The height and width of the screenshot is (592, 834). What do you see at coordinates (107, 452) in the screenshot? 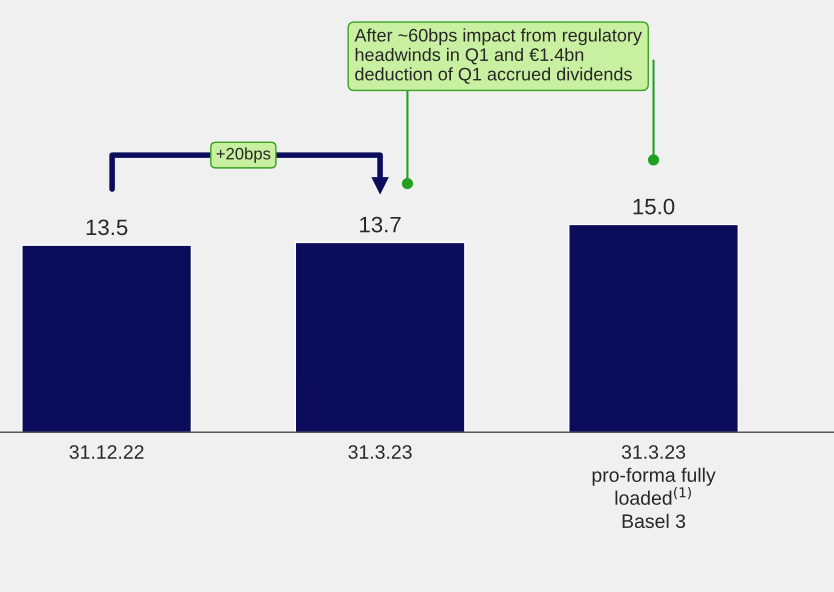
I see `x-tick-label: 31.12.22` at bounding box center [107, 452].